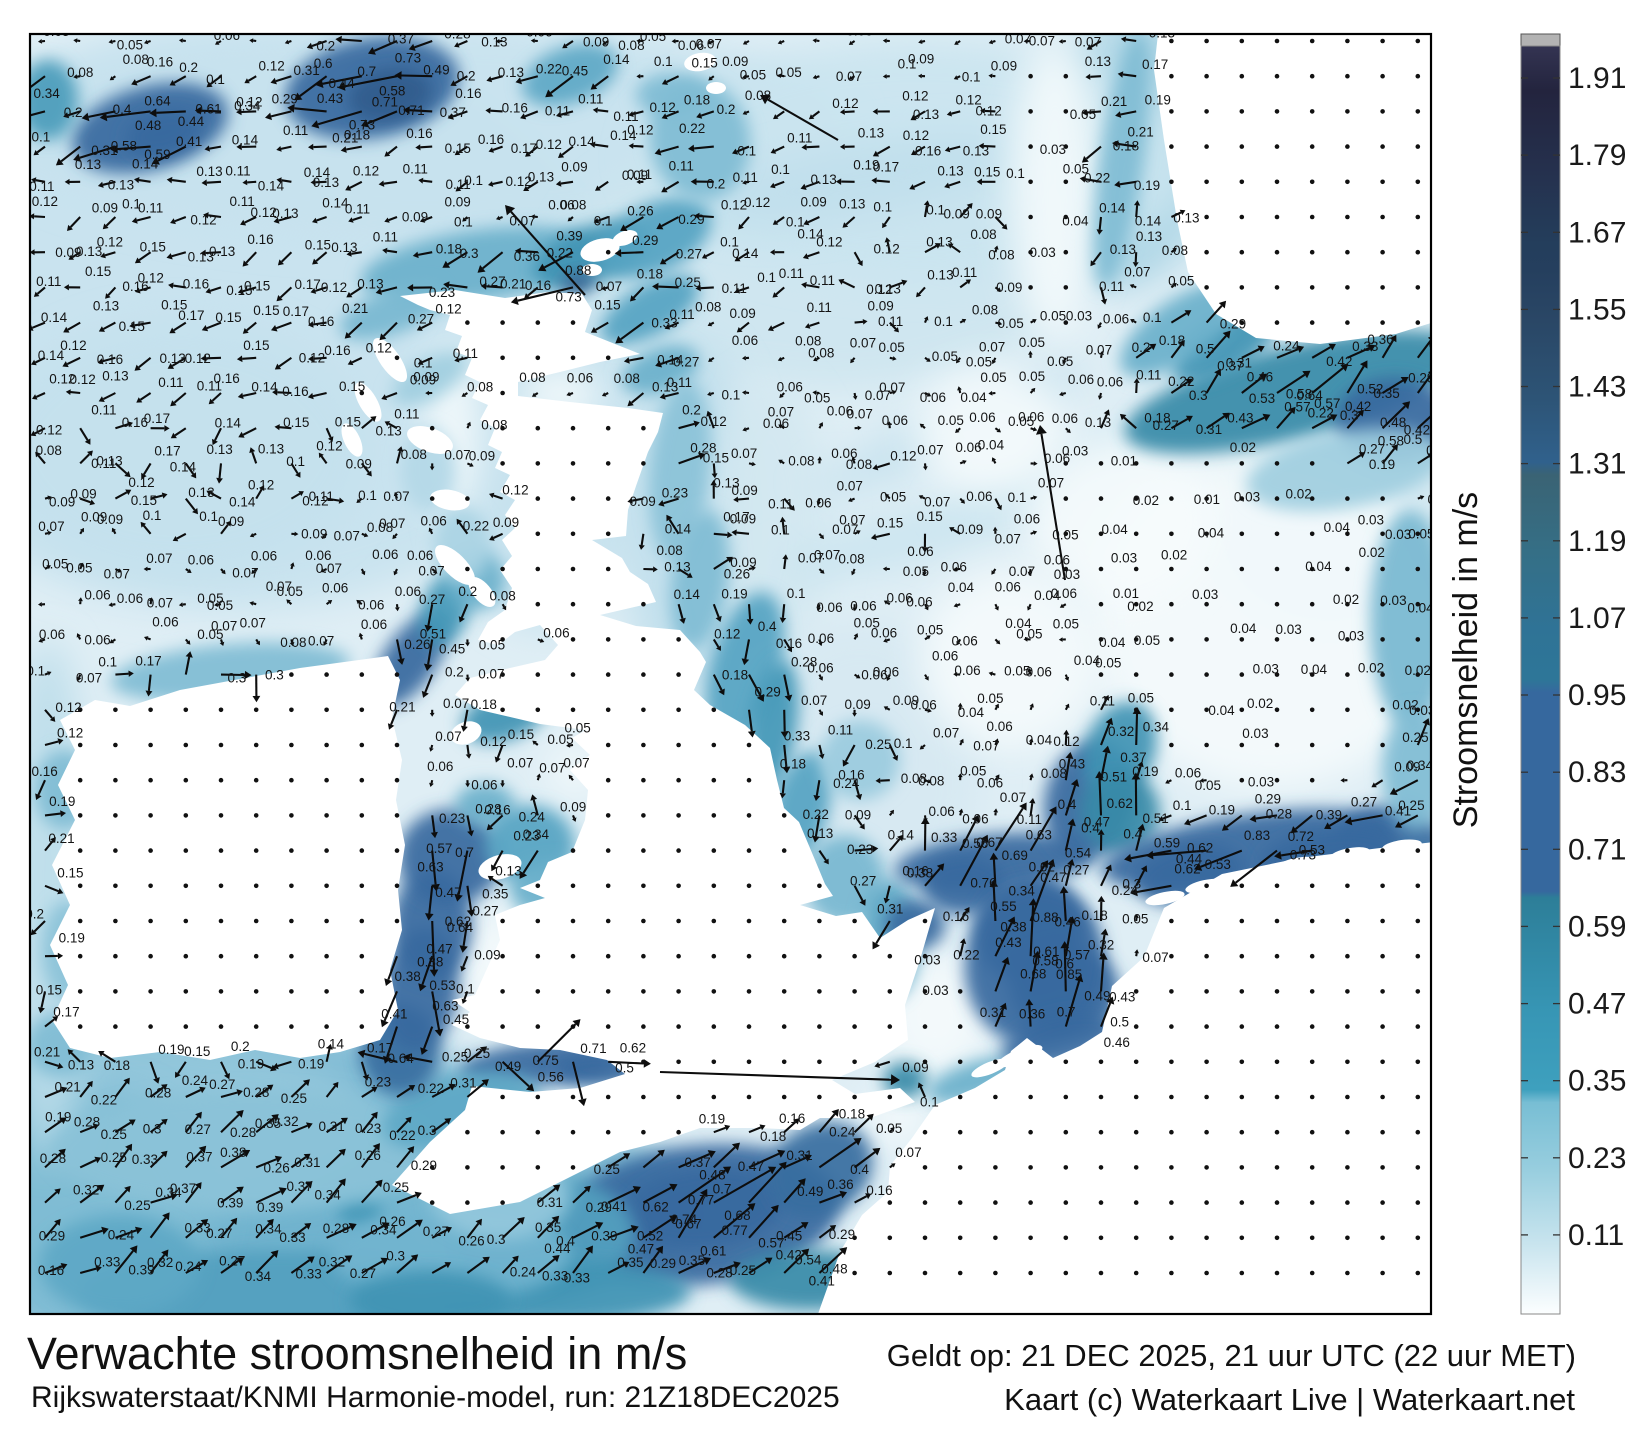  What do you see at coordinates (1380, 339) in the screenshot?
I see `svg-text: 0.36` at bounding box center [1380, 339].